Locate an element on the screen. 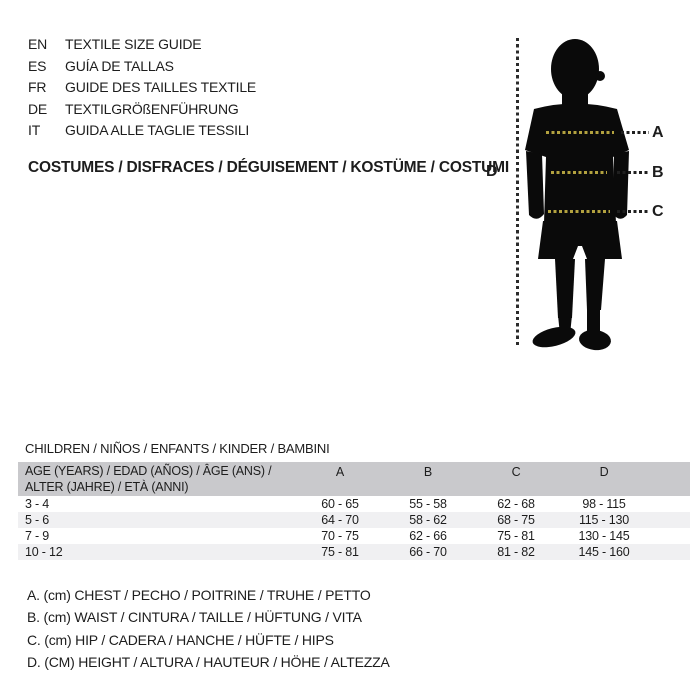 This screenshot has width=700, height=700. hip-measure-dash-yellow is located at coordinates (579, 211).